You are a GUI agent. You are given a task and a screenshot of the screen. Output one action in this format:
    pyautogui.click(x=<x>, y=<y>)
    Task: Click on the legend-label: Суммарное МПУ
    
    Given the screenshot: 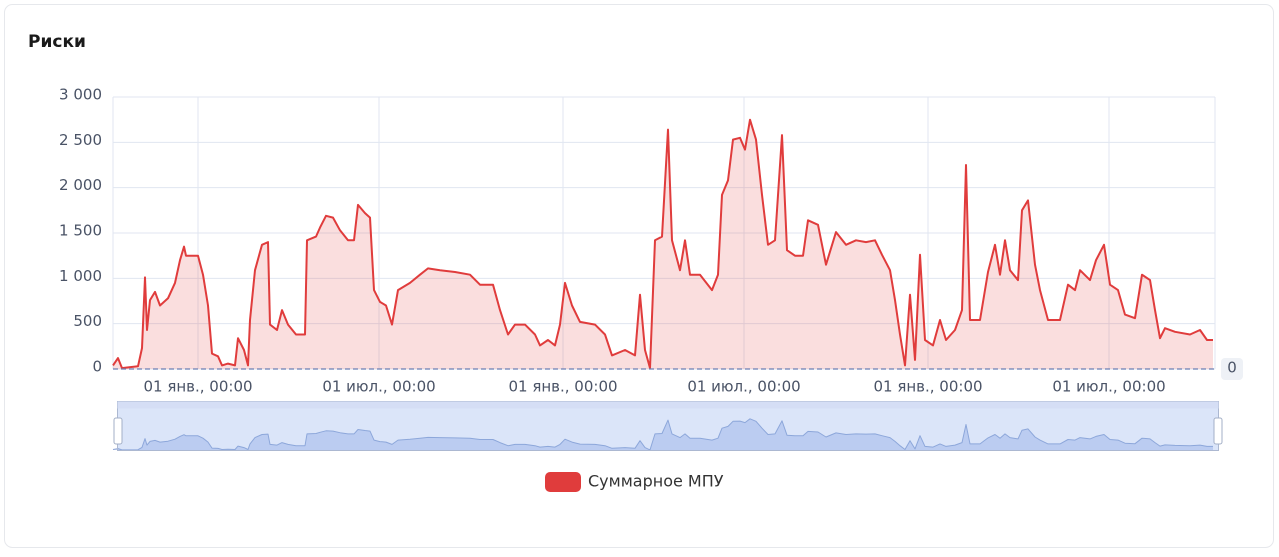 What is the action you would take?
    pyautogui.click(x=656, y=481)
    